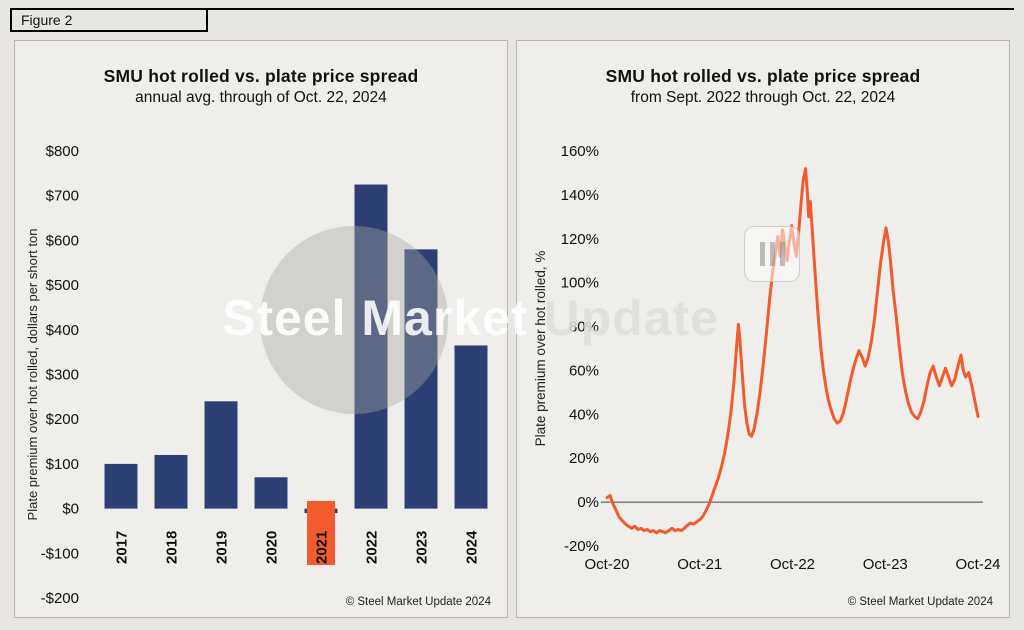 Image resolution: width=1024 pixels, height=630 pixels. I want to click on y-tick-label: 0%, so click(588, 502).